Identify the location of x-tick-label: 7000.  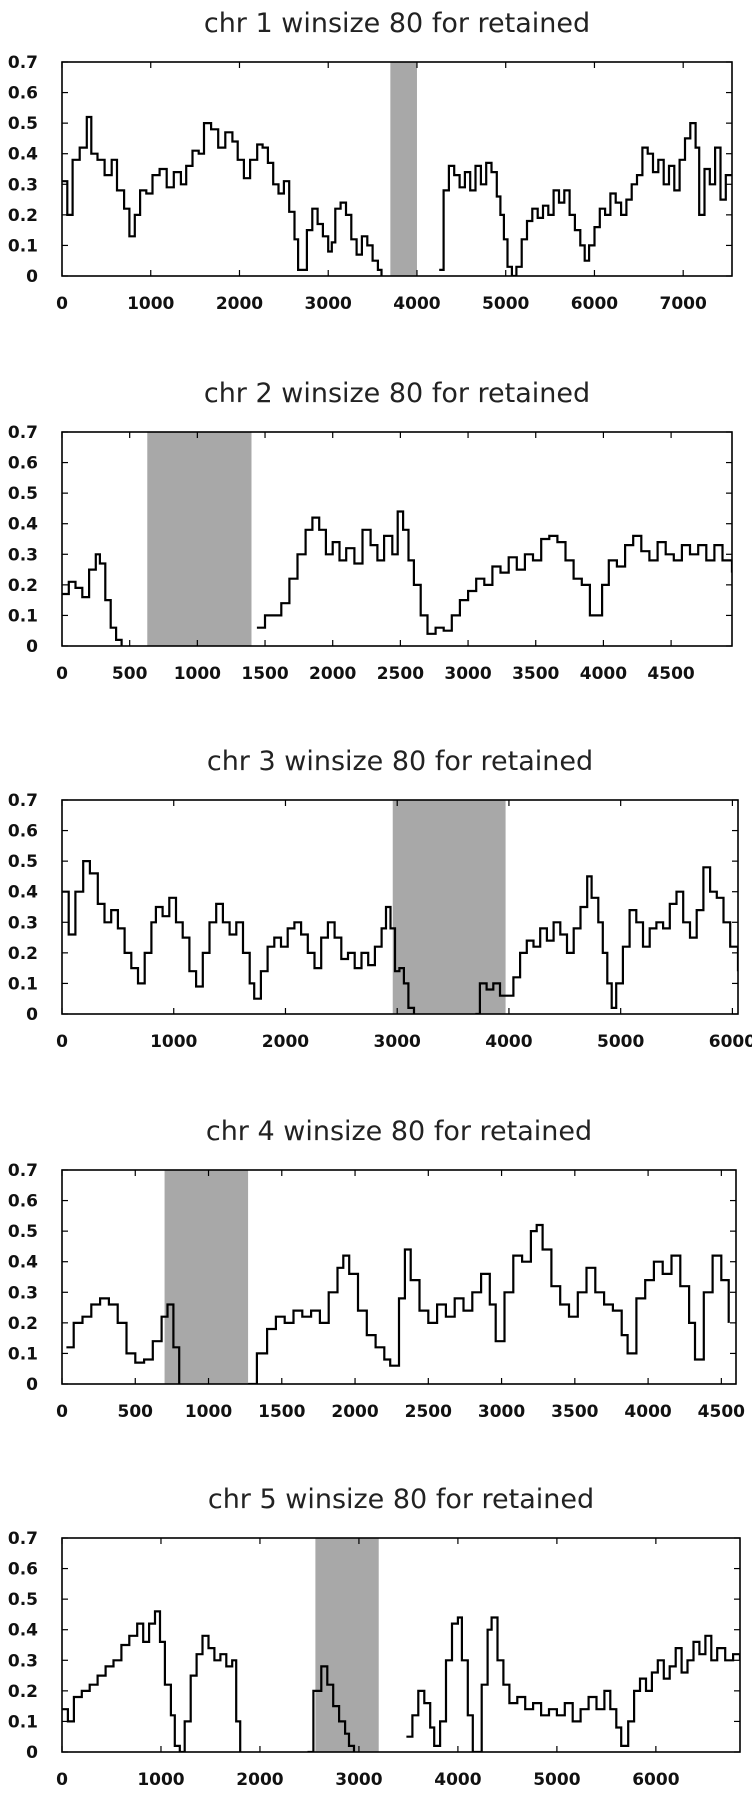
(683, 304).